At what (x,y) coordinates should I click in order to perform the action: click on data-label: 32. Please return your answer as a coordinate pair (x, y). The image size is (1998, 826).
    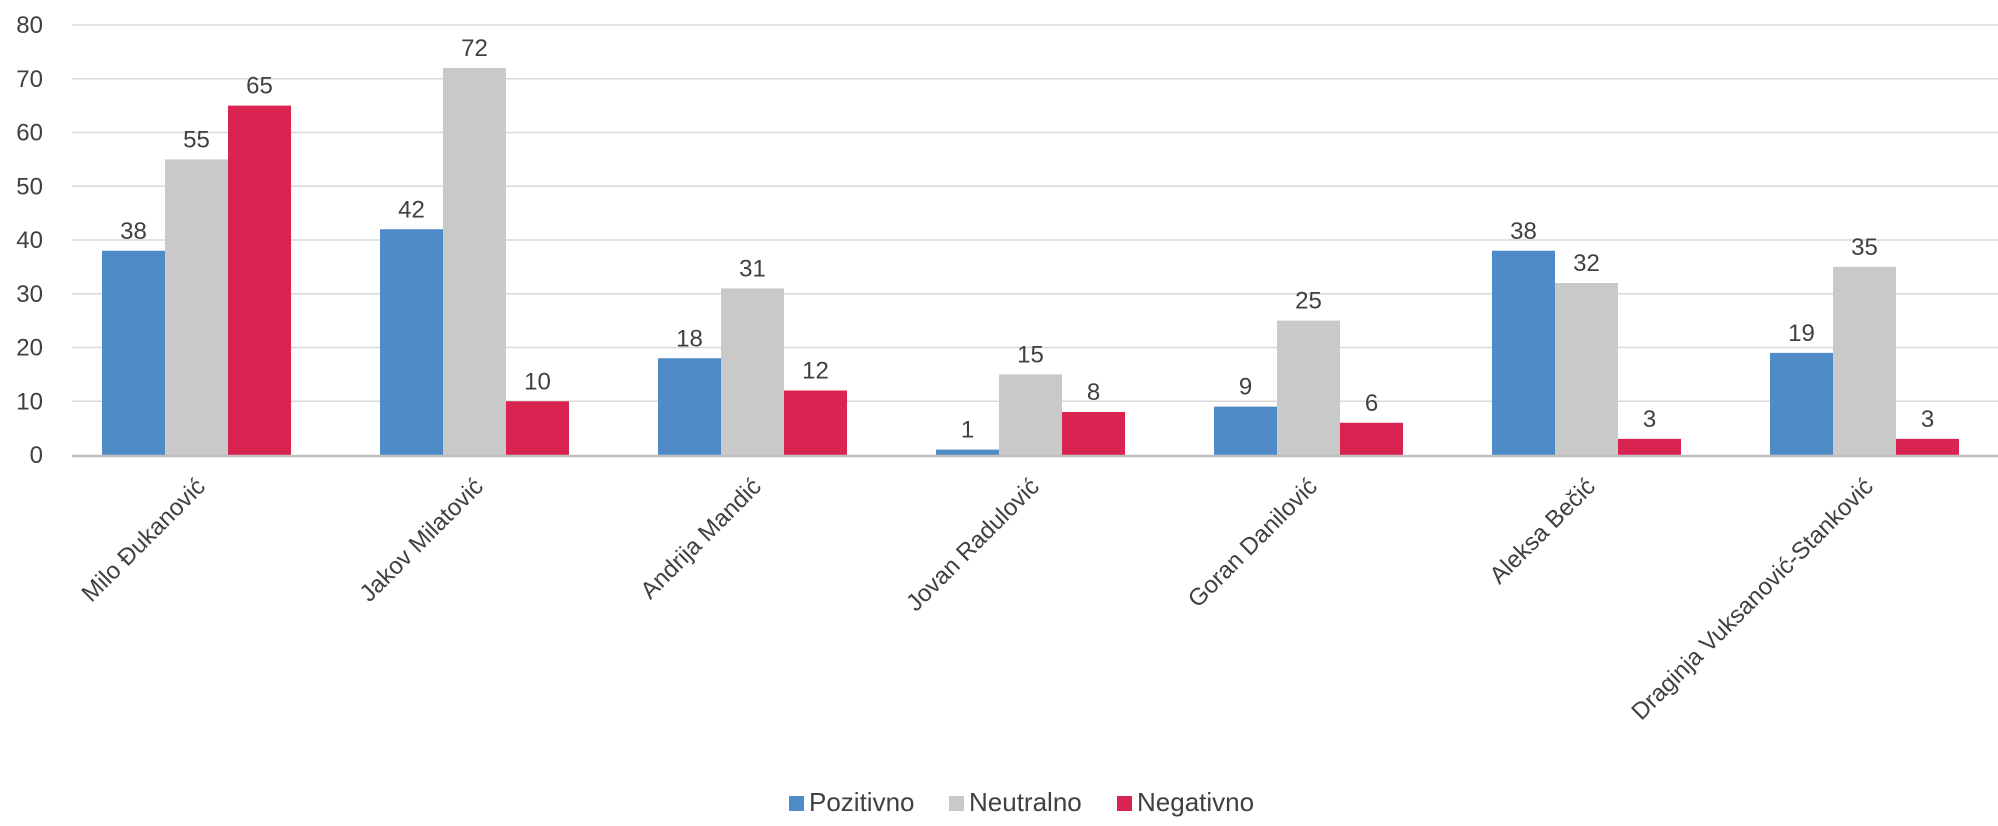
    Looking at the image, I should click on (1586, 263).